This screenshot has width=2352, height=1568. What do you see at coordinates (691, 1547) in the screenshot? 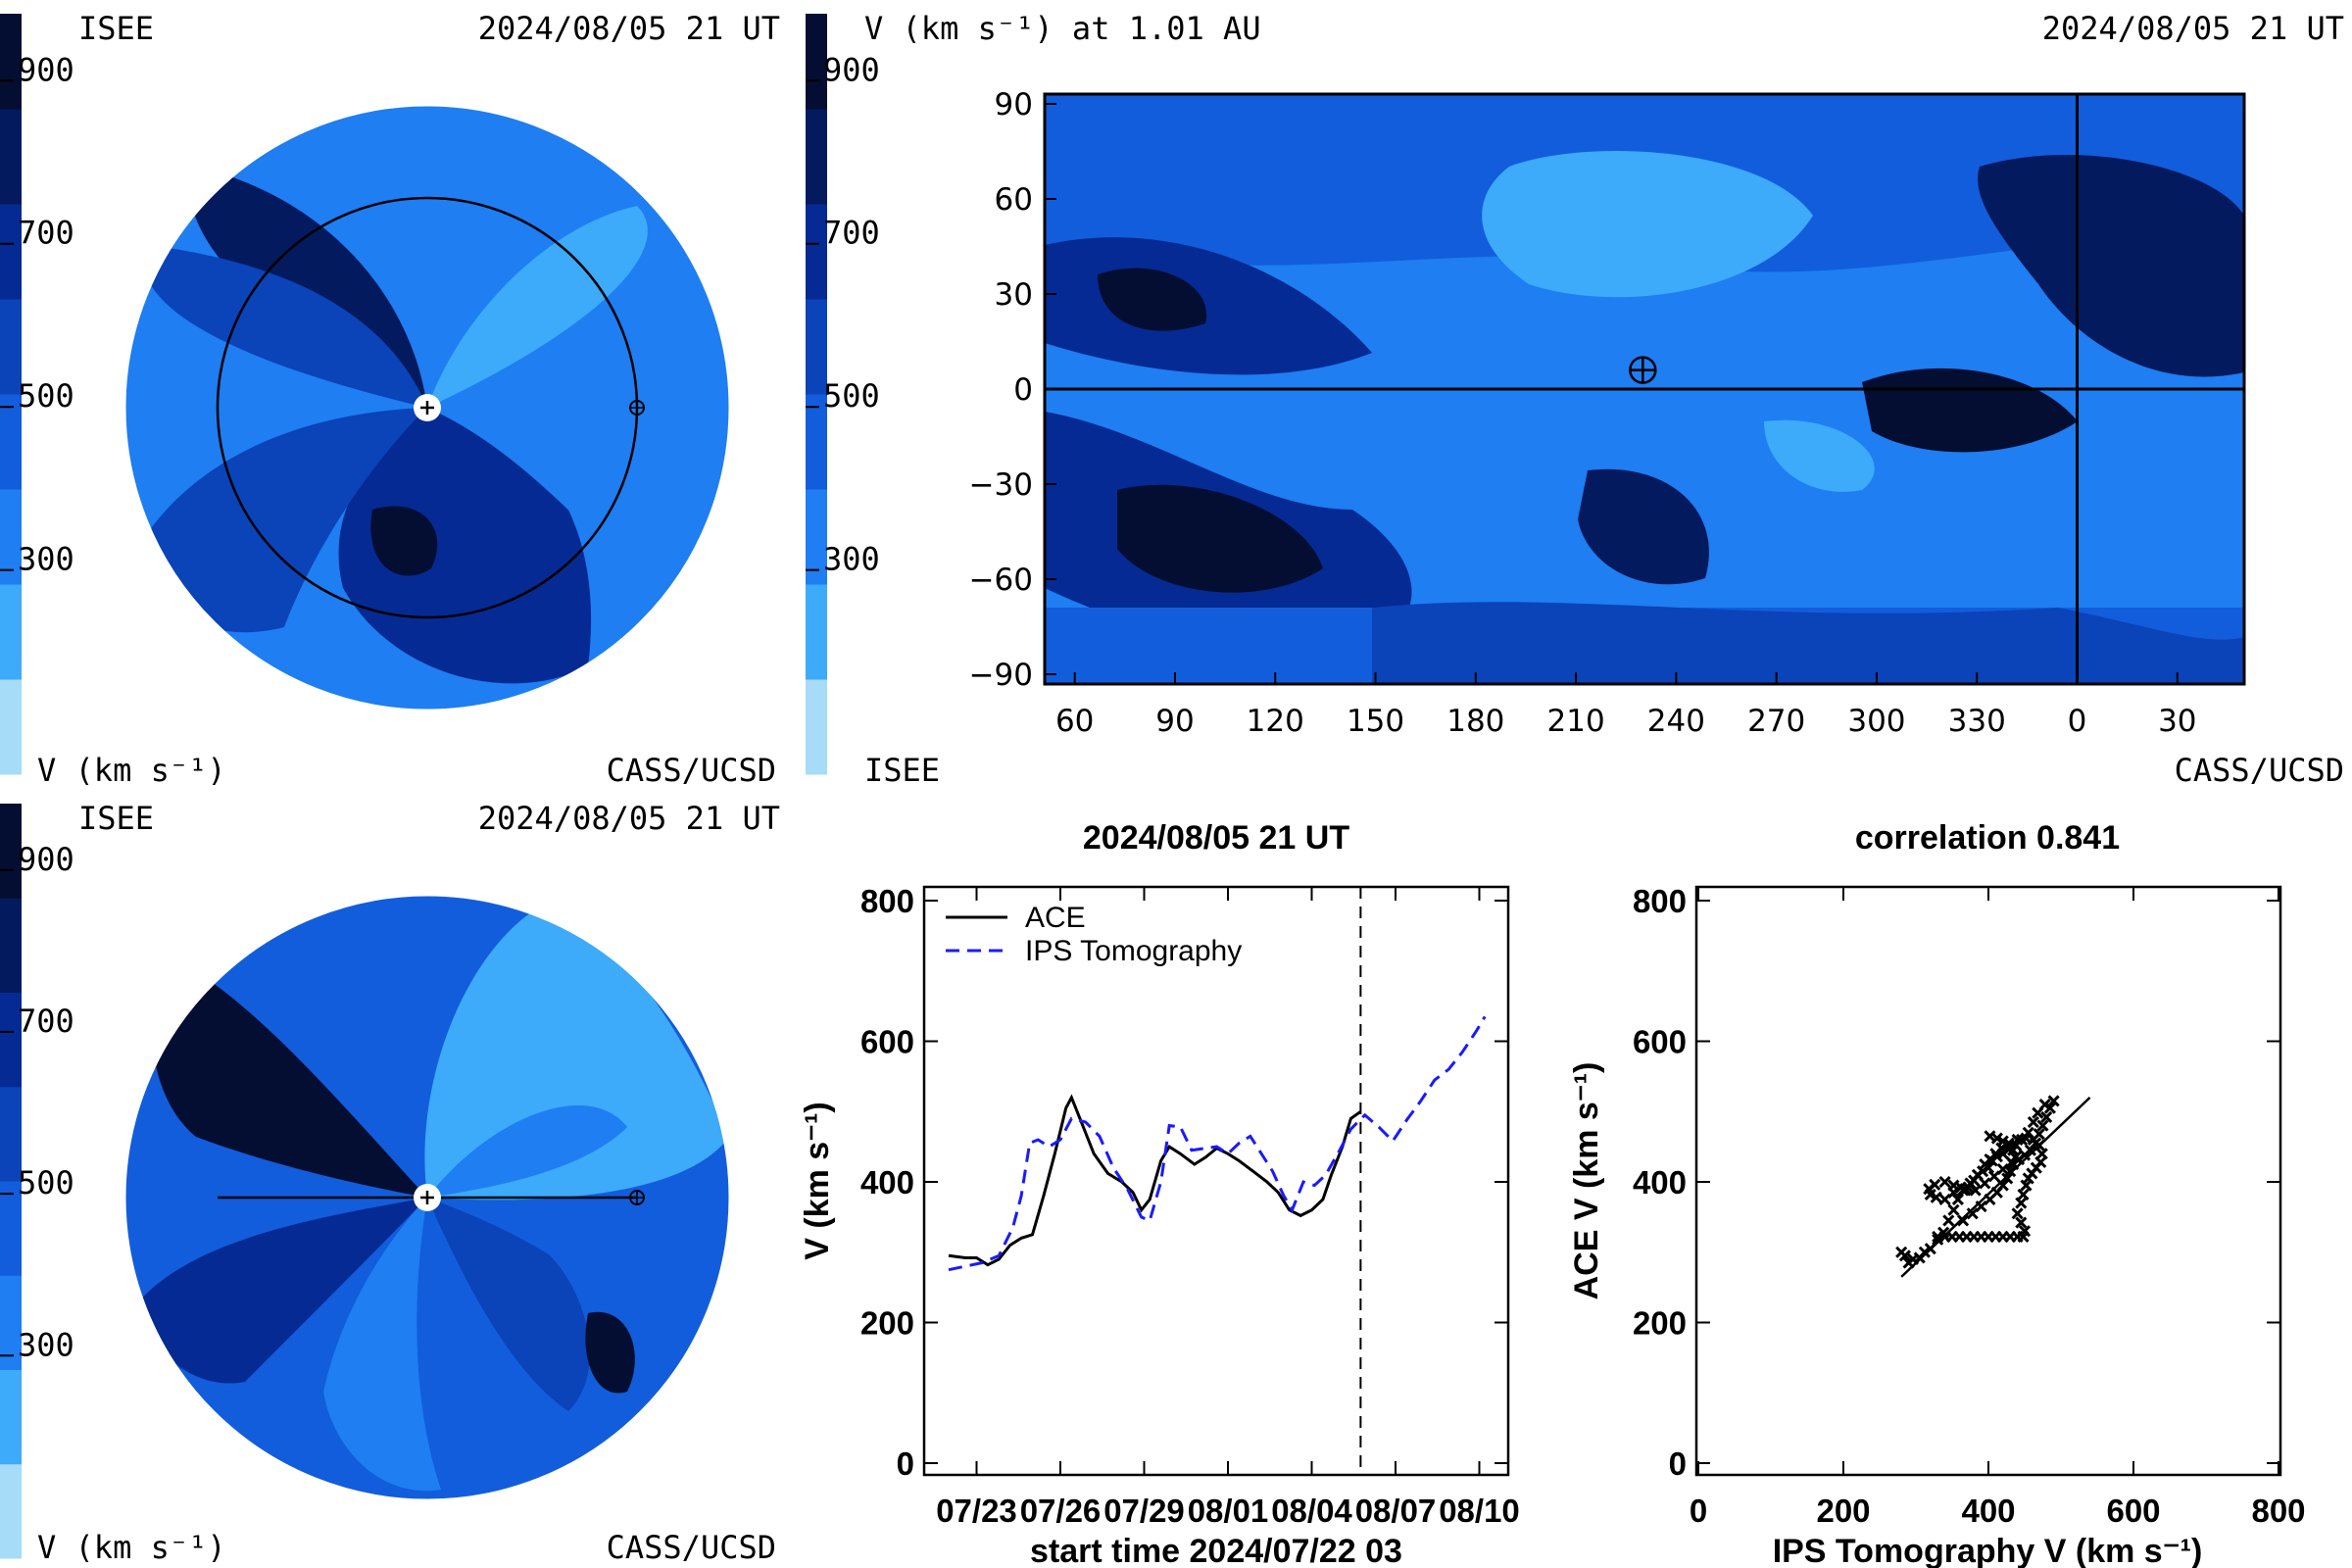
I see `credit-bottom-left: CASS/UCSD` at bounding box center [691, 1547].